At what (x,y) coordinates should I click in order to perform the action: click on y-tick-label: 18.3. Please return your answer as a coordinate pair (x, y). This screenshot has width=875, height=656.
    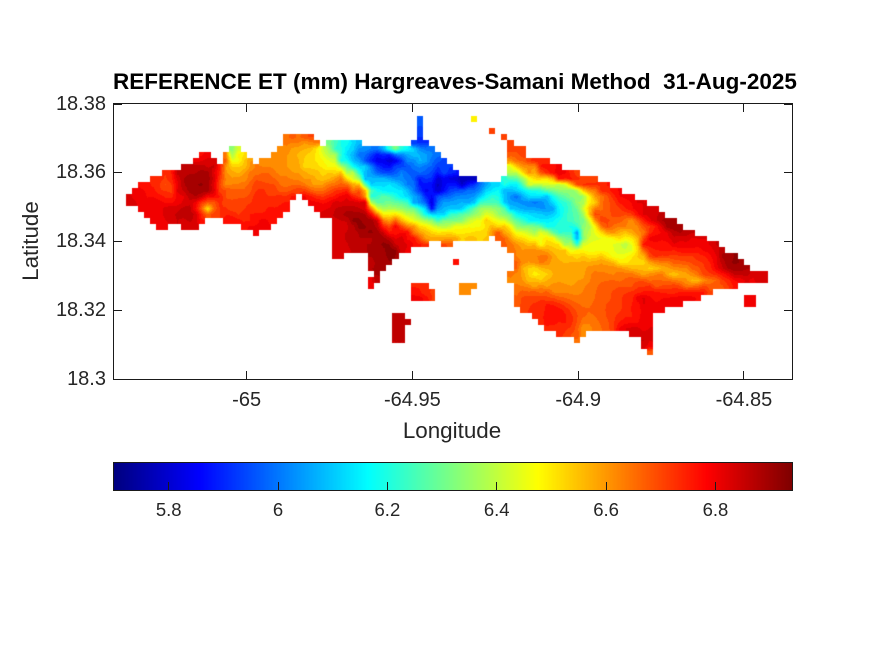
    Looking at the image, I should click on (86, 378).